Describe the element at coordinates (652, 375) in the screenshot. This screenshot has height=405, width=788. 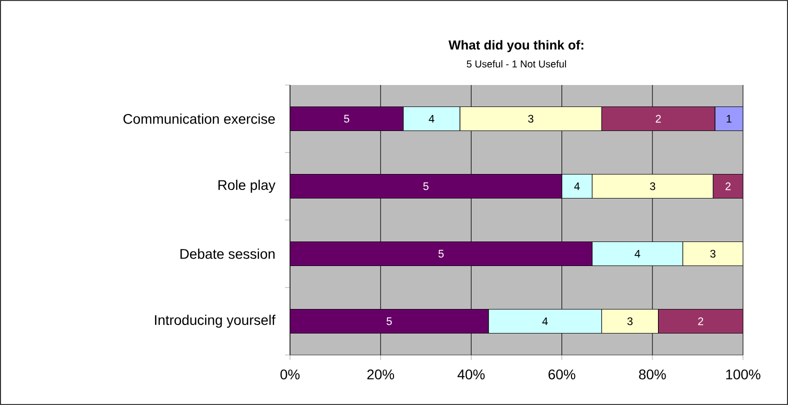
I see `x-tick-label: 80%` at that location.